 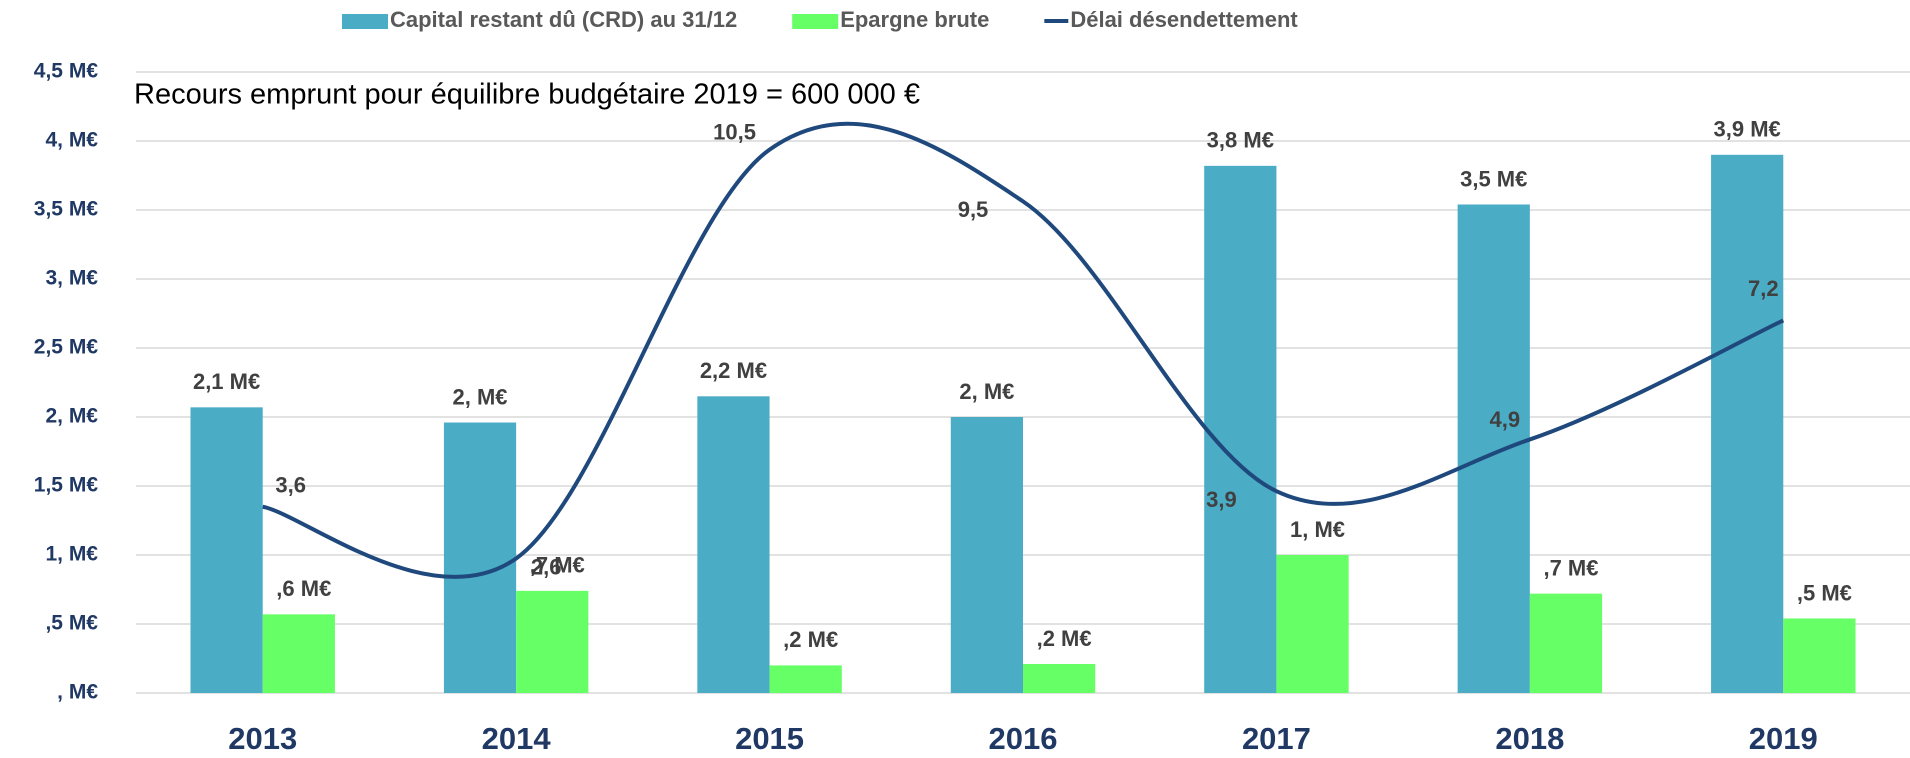 I want to click on legend-label: Epargne brute, so click(x=914, y=19).